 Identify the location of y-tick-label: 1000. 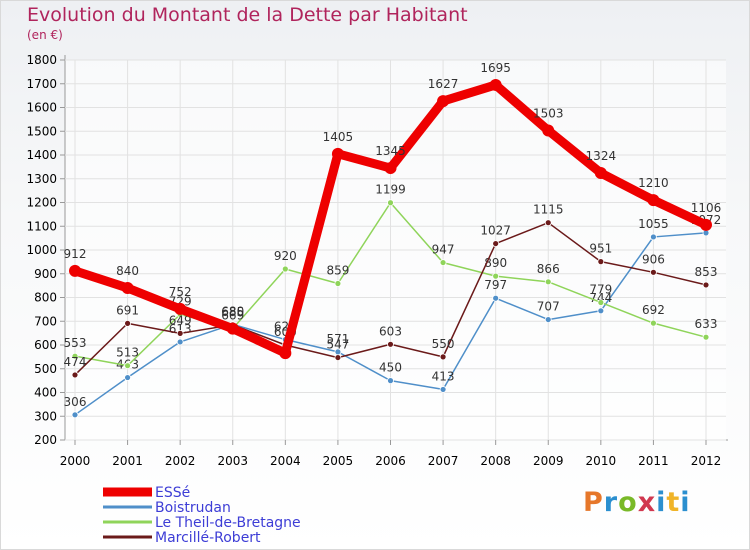
(41, 250).